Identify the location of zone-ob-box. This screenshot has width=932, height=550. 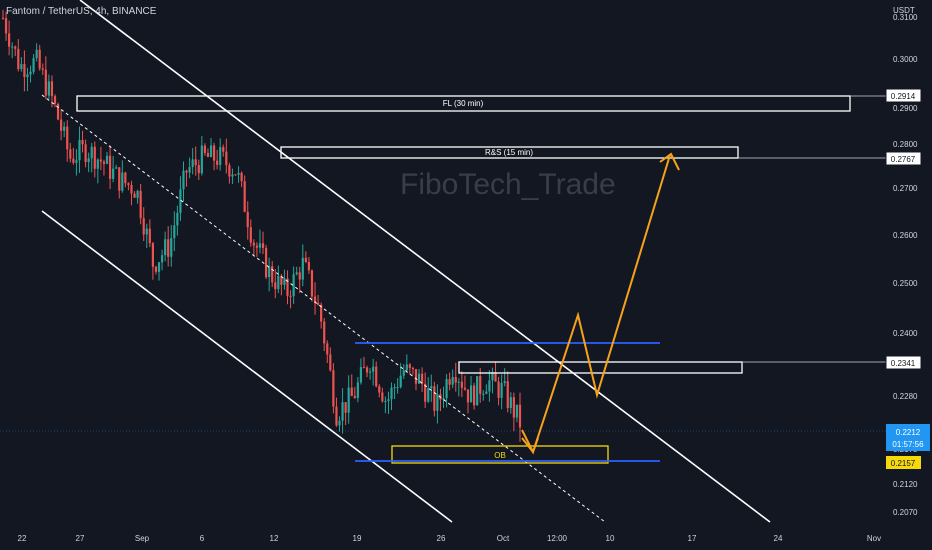
(500, 454).